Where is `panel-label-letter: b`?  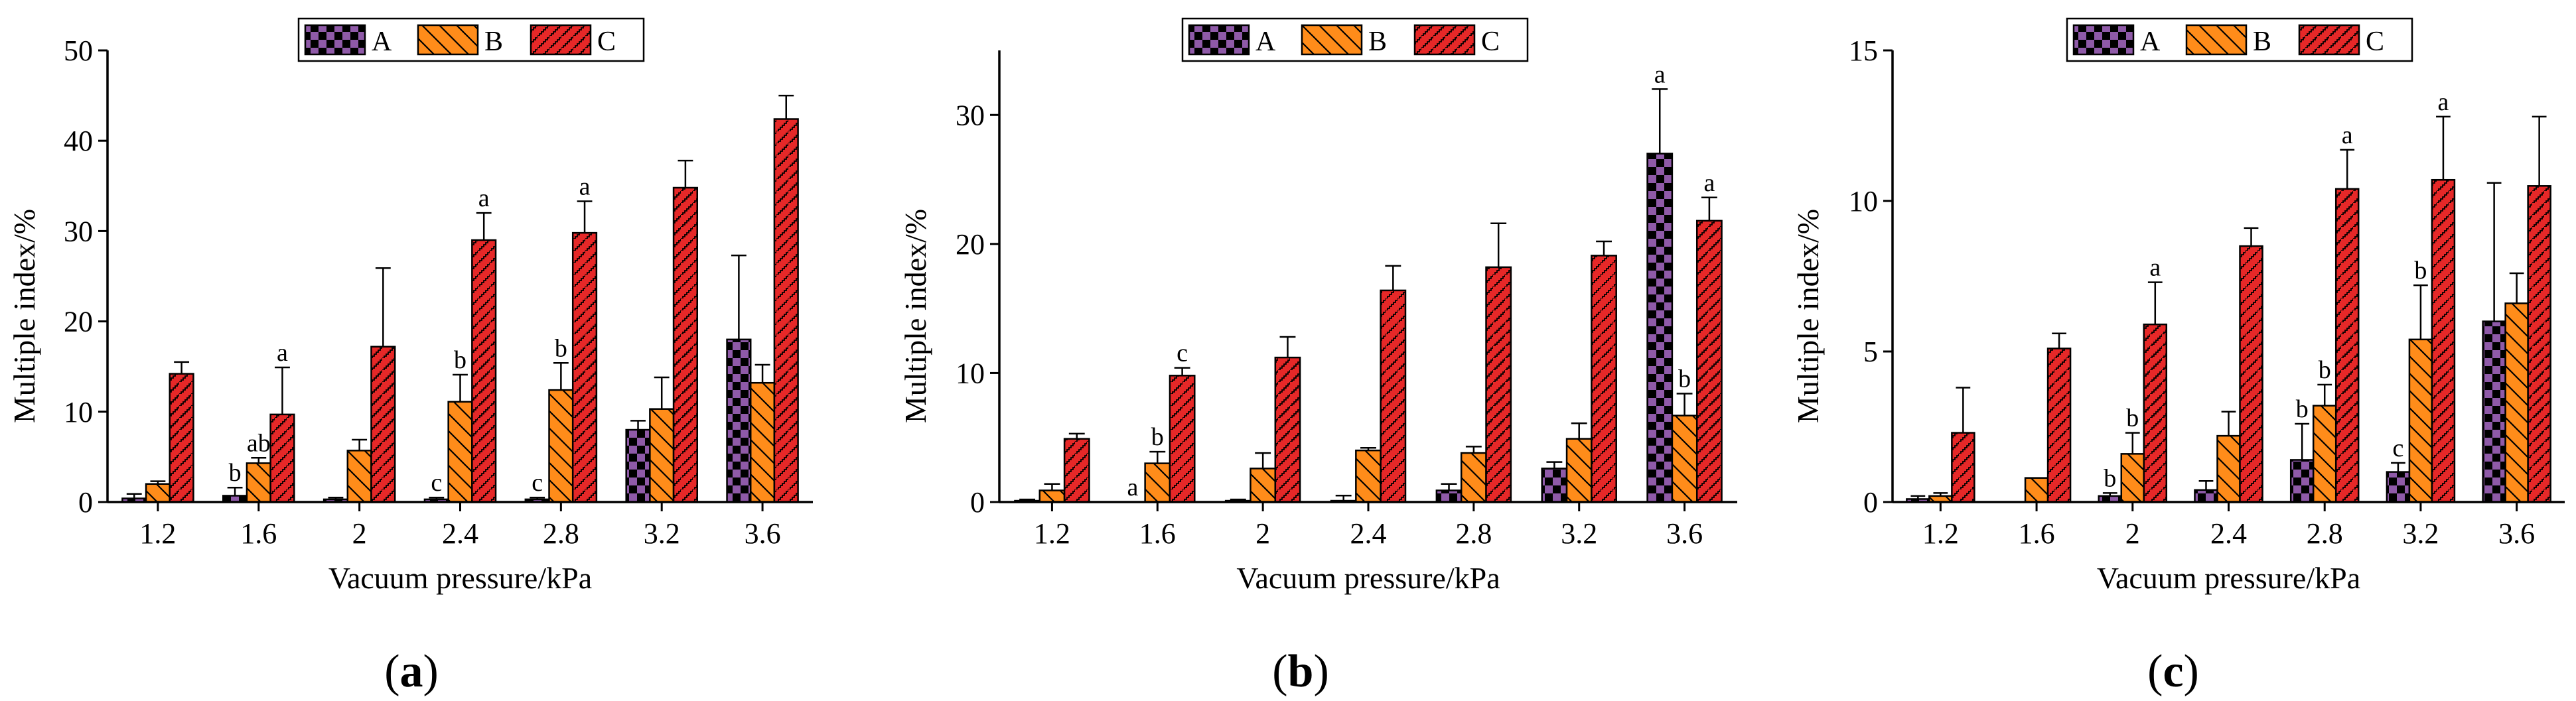 panel-label-letter: b is located at coordinates (1301, 671).